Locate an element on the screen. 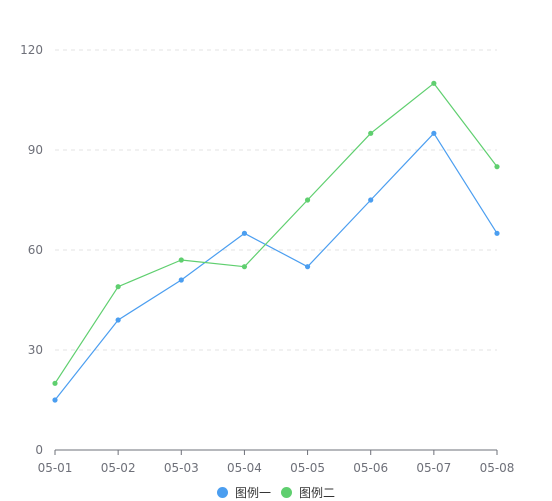 This screenshot has width=552, height=501. legend-item-series-2: 图例二 is located at coordinates (308, 492).